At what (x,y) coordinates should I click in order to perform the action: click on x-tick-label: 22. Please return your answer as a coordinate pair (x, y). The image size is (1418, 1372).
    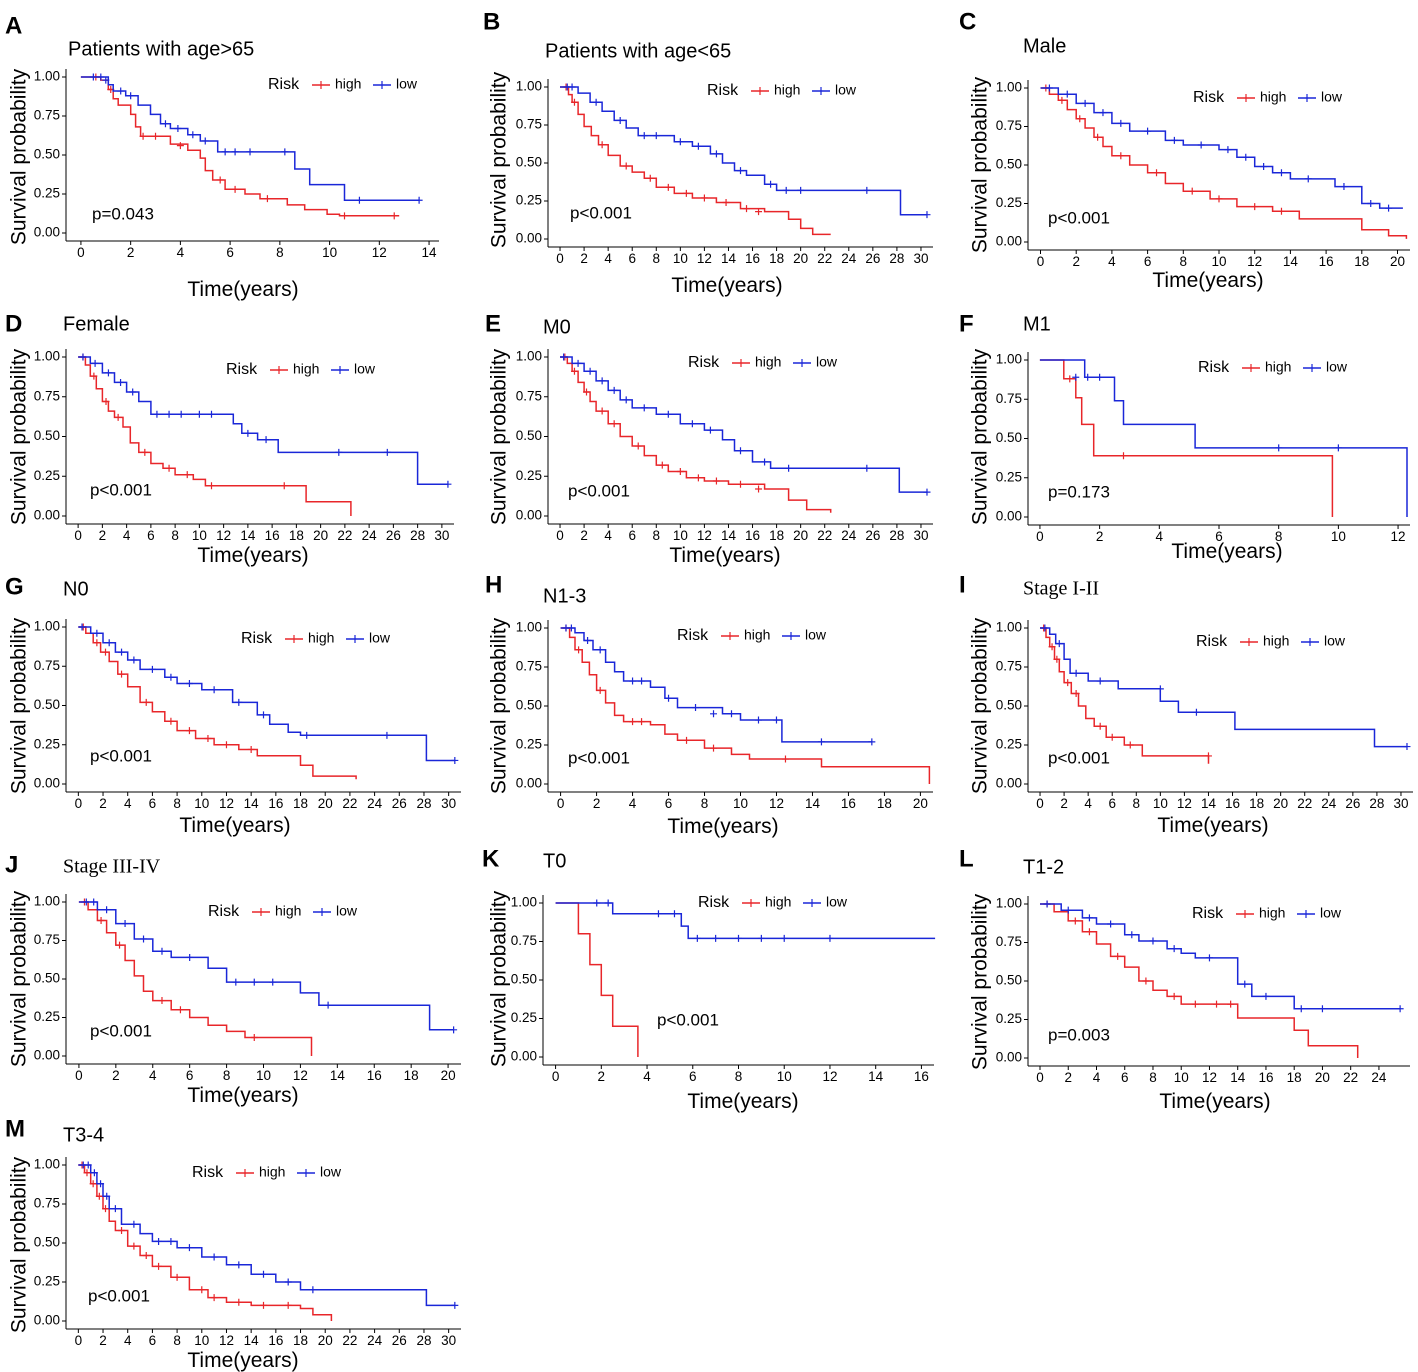
    Looking at the image, I should click on (1350, 1077).